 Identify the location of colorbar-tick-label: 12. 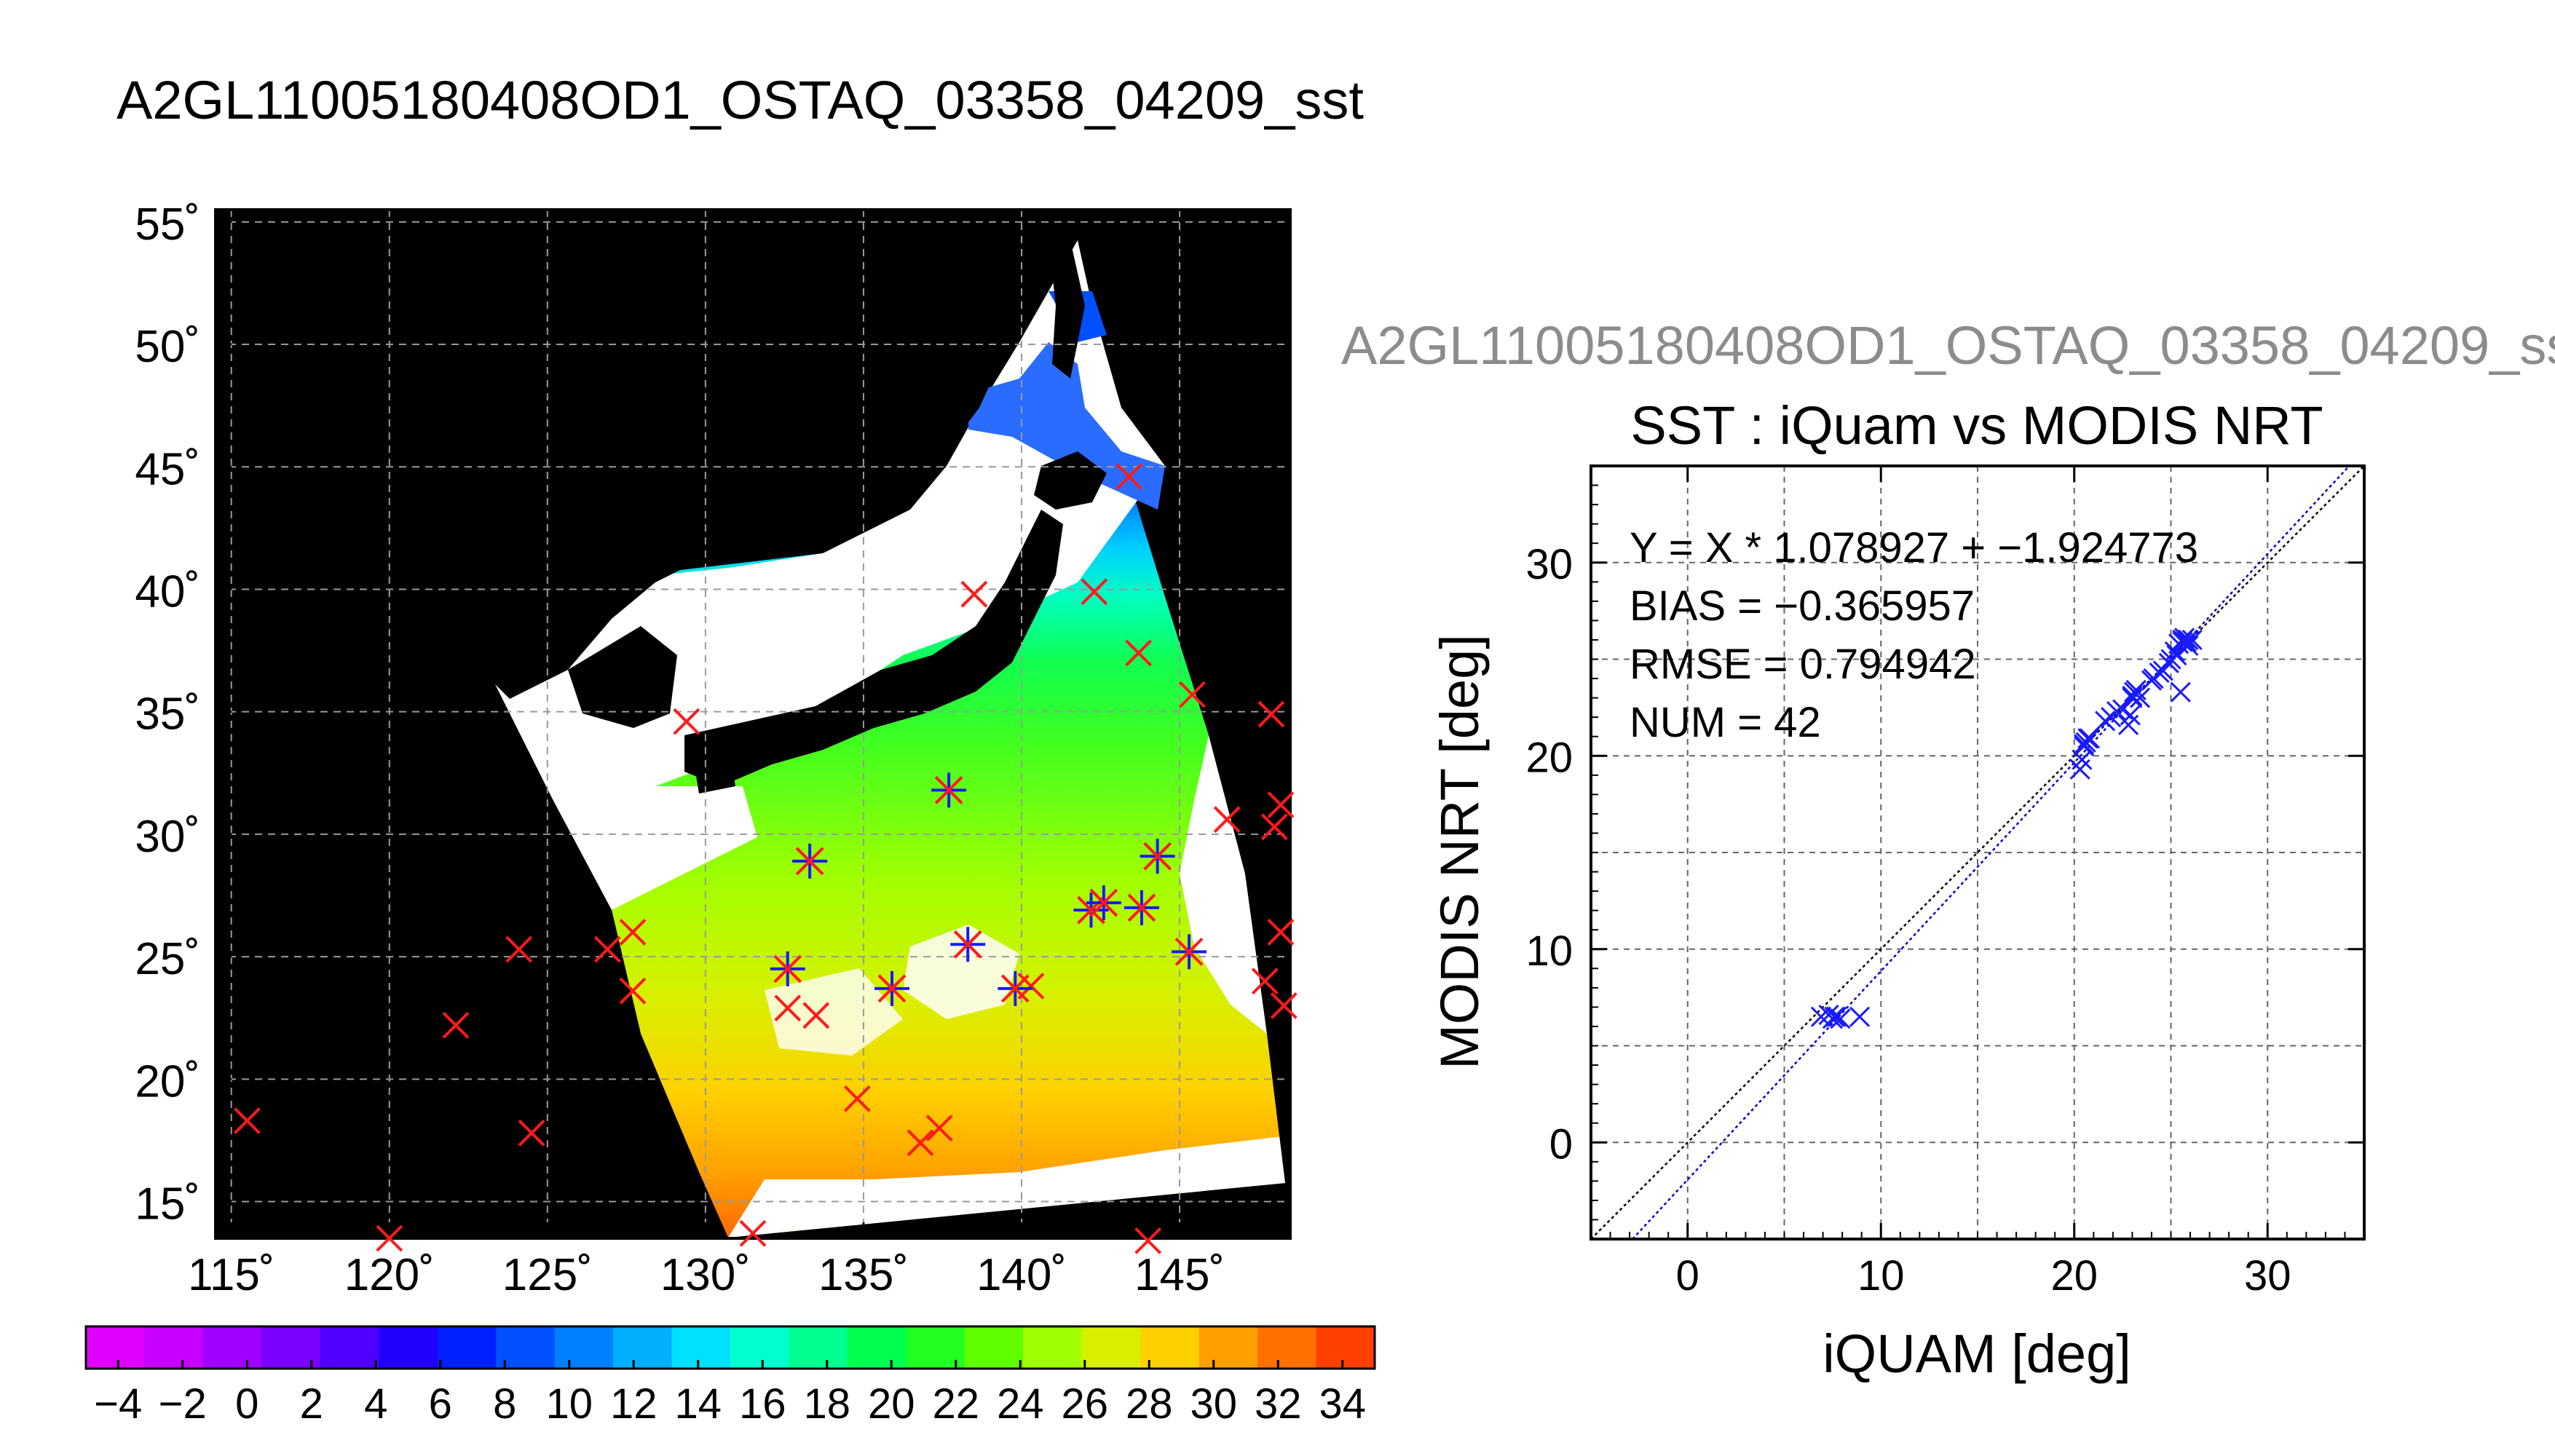
(633, 1404).